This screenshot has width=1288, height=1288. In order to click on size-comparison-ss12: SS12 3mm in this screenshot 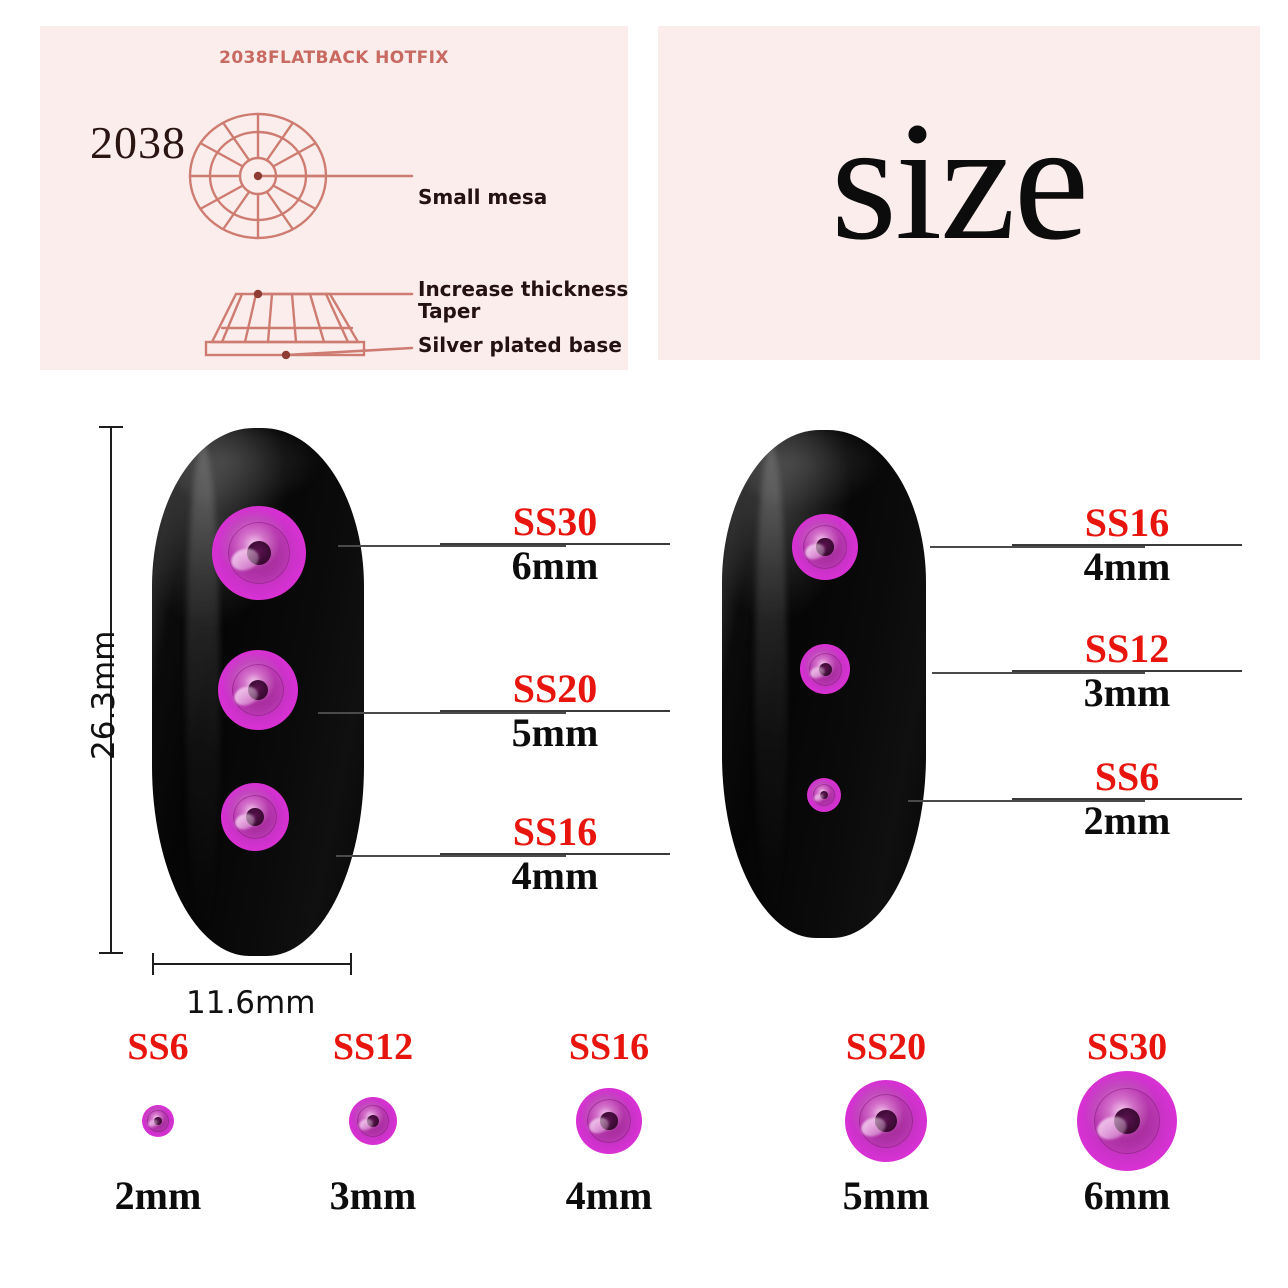, I will do `click(373, 1122)`.